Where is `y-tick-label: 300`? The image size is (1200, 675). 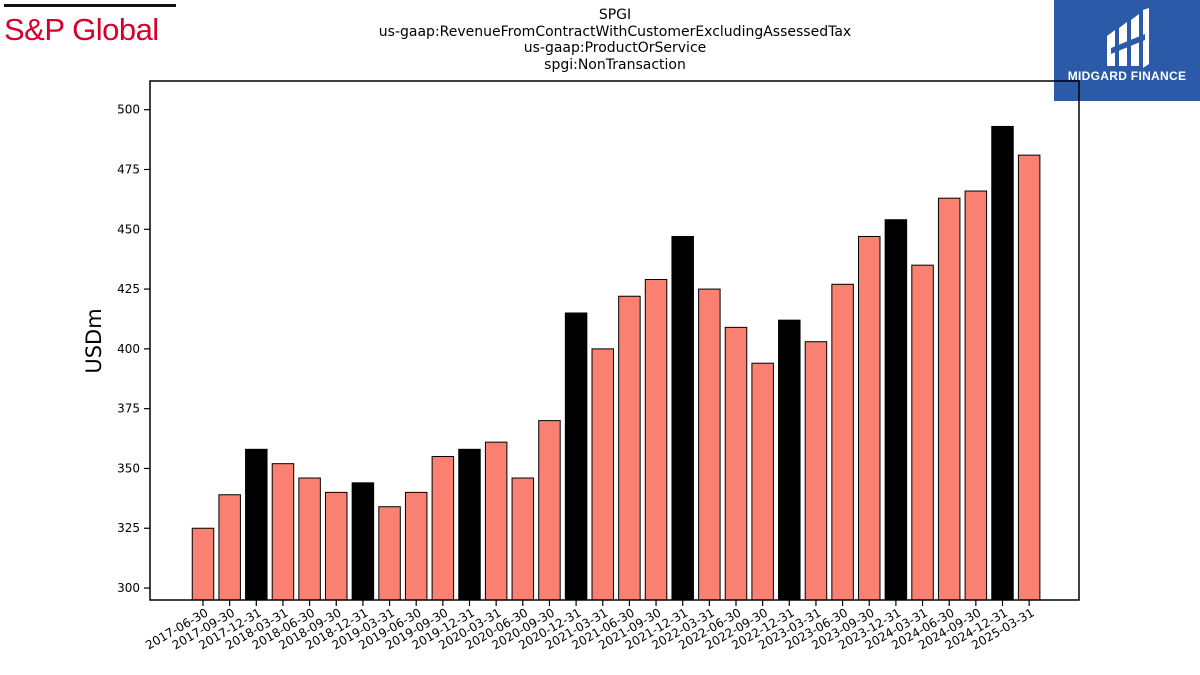 y-tick-label: 300 is located at coordinates (128, 588).